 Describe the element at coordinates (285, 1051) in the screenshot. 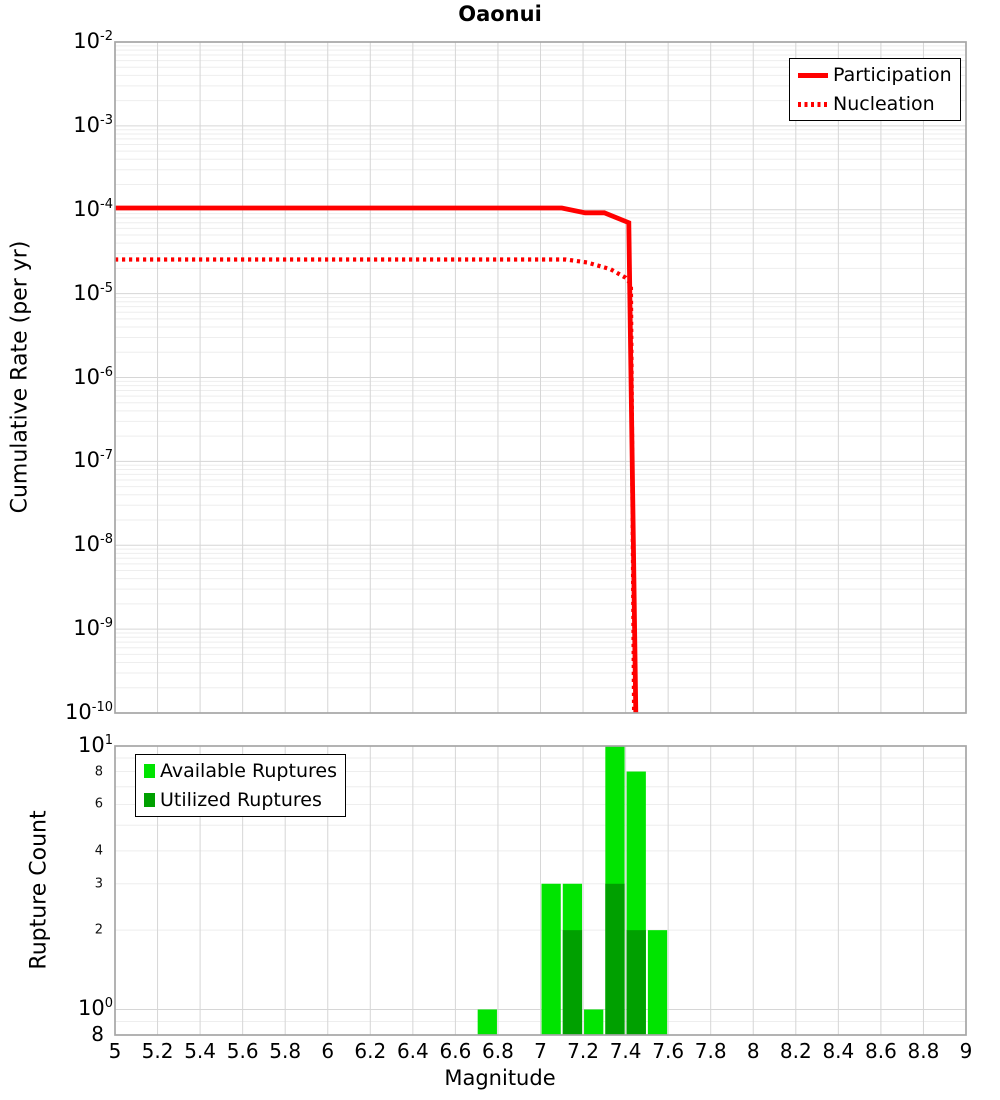

I see `x-tick-label: 5.8` at that location.